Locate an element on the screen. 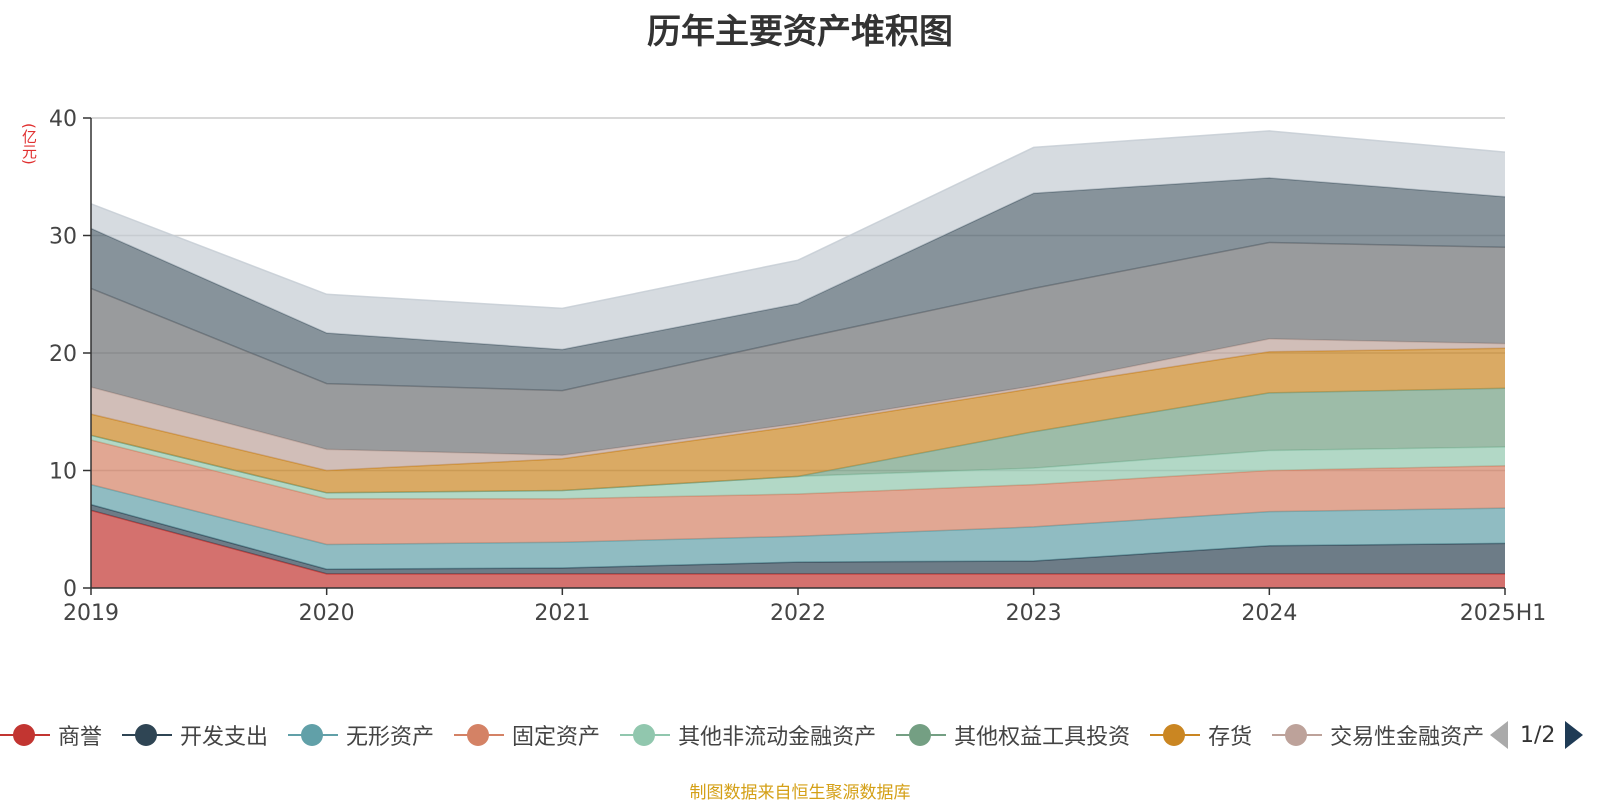  x-tick-label: 2024 is located at coordinates (1269, 613).